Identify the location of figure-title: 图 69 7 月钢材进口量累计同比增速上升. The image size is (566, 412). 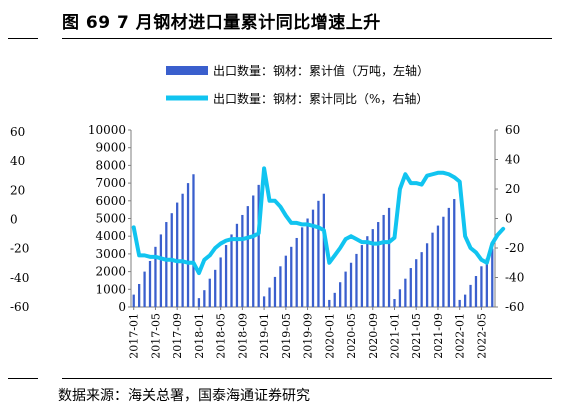
(221, 23).